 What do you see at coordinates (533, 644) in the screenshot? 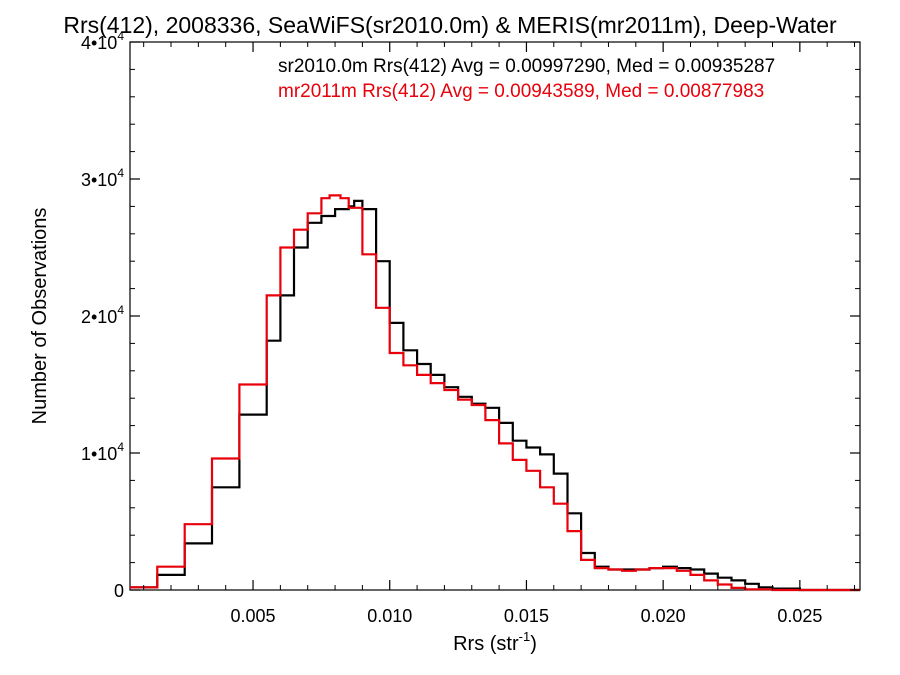
I see `x-axis-label-end: )` at bounding box center [533, 644].